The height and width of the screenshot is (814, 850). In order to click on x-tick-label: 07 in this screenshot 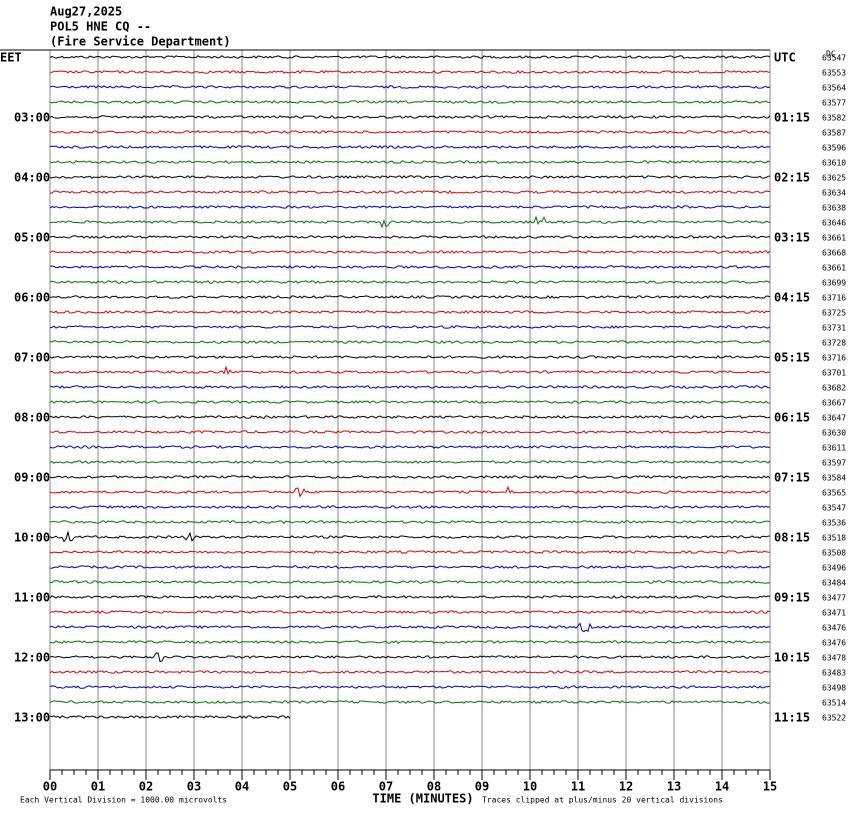, I will do `click(386, 787)`.